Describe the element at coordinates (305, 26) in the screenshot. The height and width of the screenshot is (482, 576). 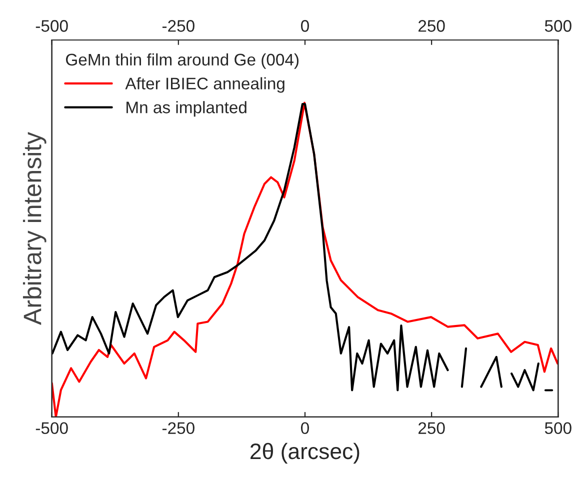
I see `x2-tick-label: 0` at that location.